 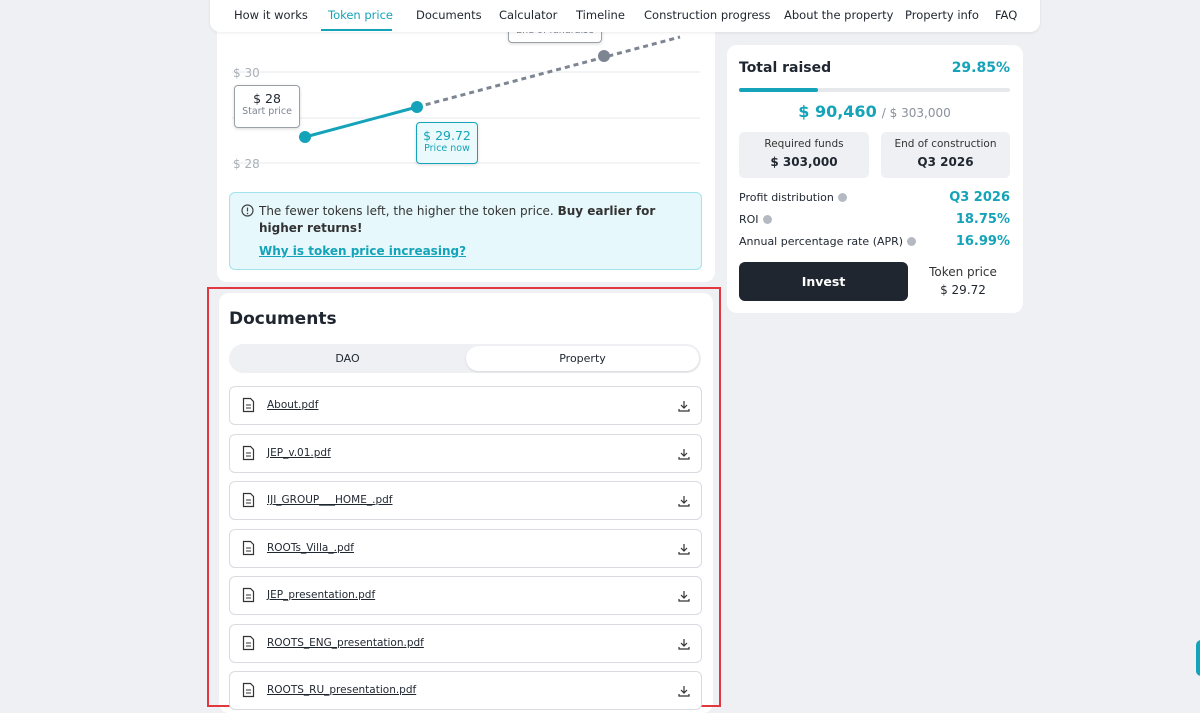 I want to click on row-label-text: ROI, so click(x=749, y=219).